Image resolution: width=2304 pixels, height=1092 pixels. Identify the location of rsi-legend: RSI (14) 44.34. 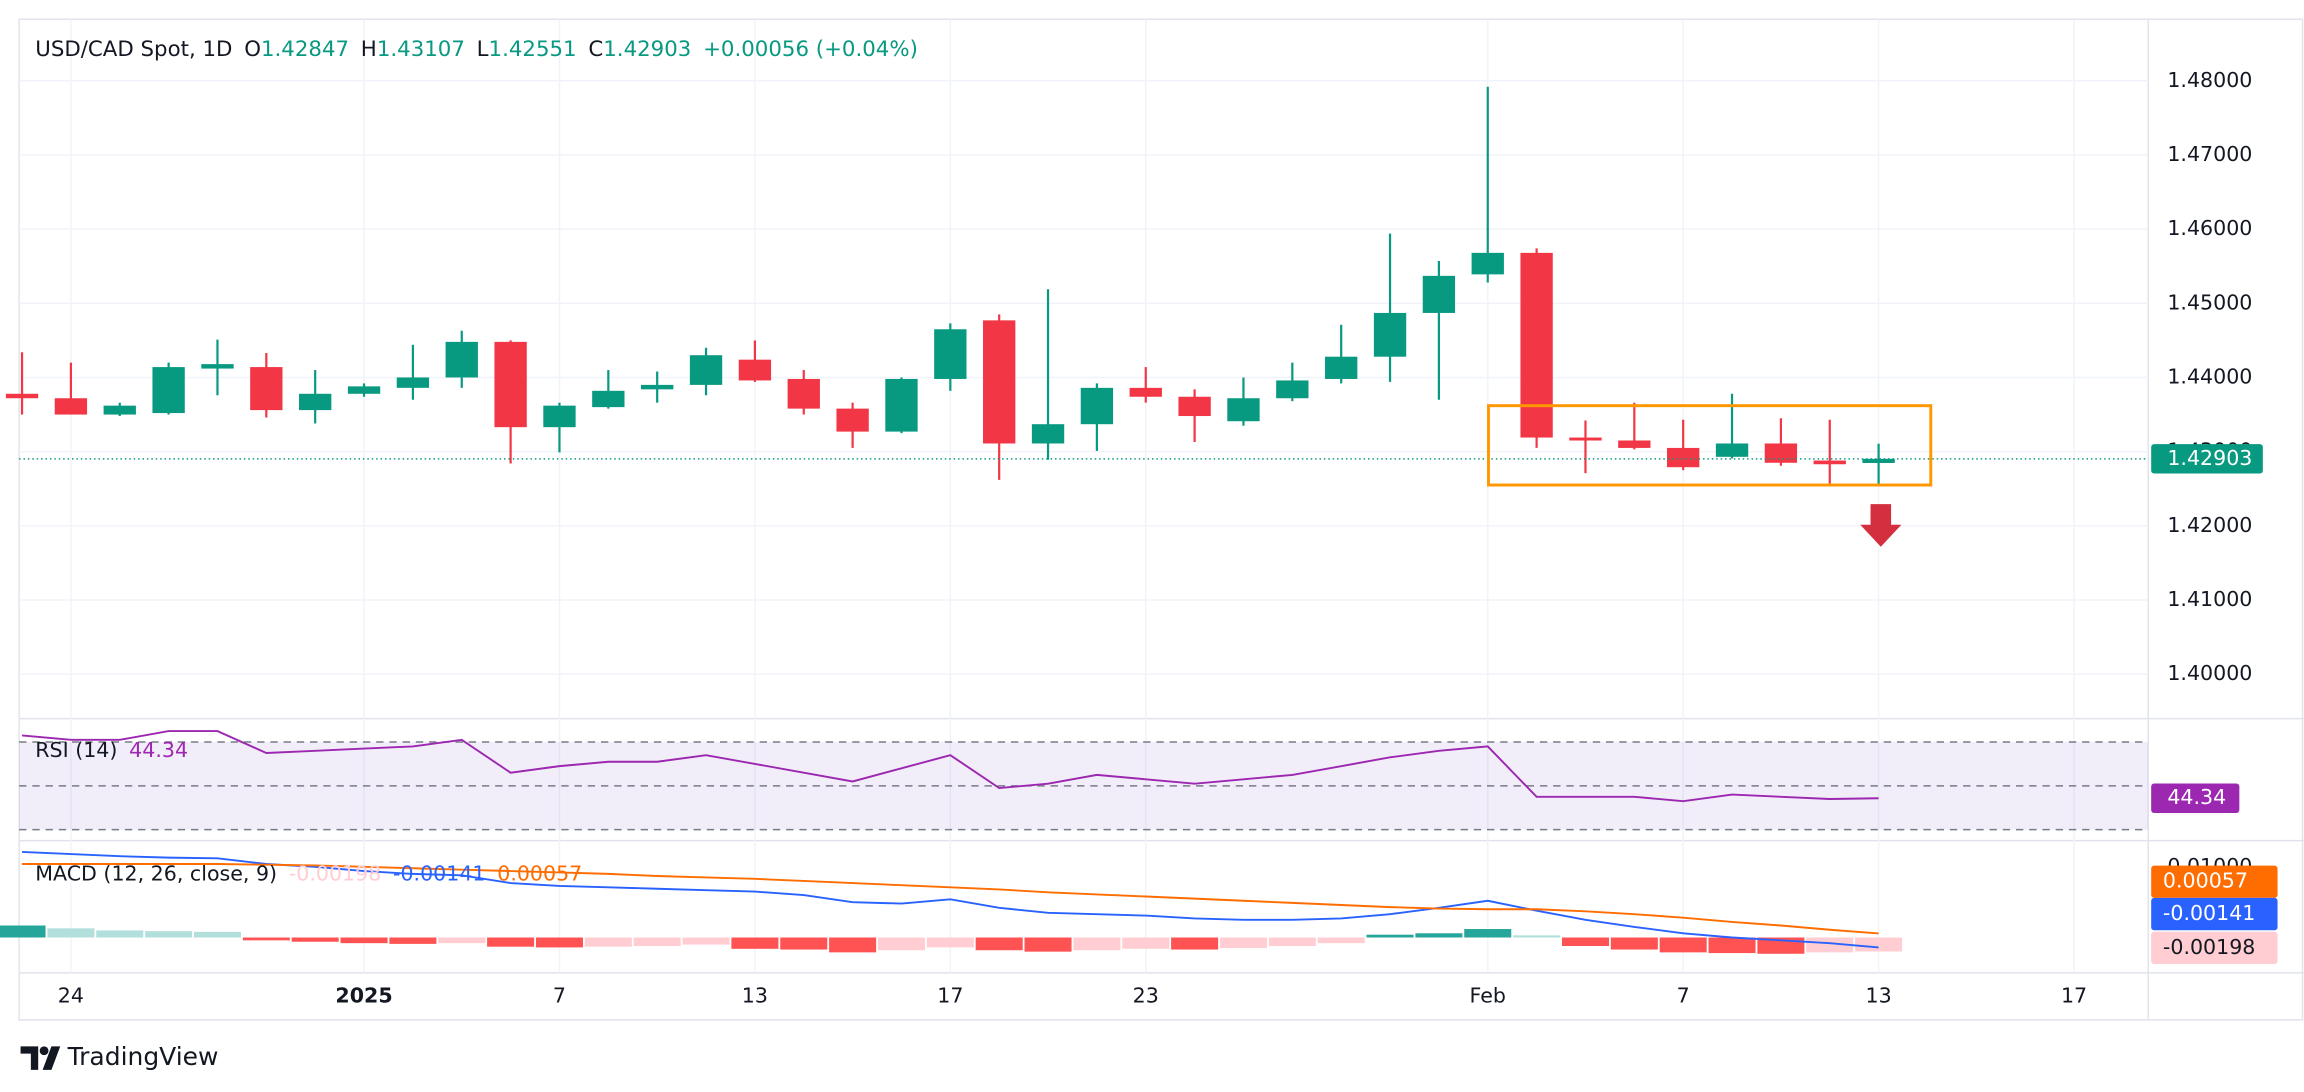
(111, 750).